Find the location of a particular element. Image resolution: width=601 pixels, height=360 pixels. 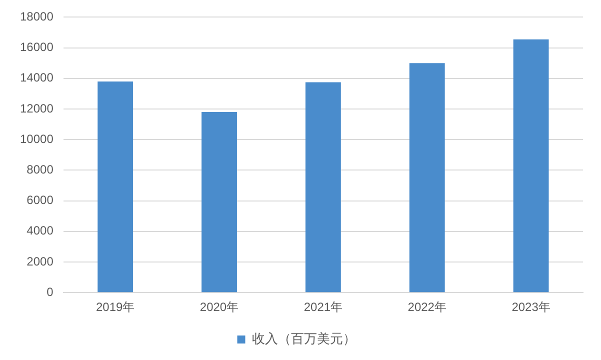

y-tick-label: 16000 is located at coordinates (37, 47).